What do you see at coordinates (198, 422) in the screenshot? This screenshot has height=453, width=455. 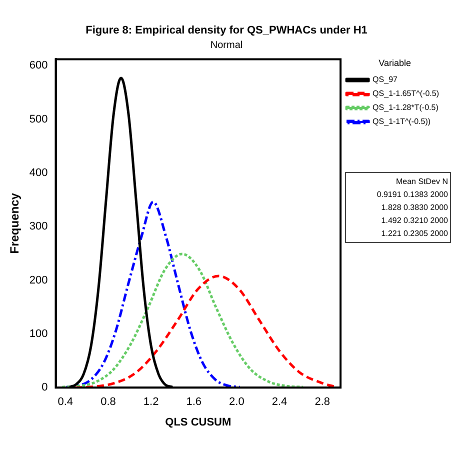 I see `x-axis-title: QLS CUSUM` at bounding box center [198, 422].